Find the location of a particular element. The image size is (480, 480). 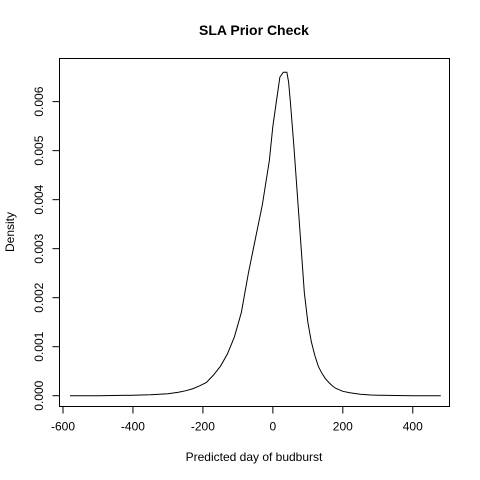

y-tick-label: 0.002 is located at coordinates (39, 297).